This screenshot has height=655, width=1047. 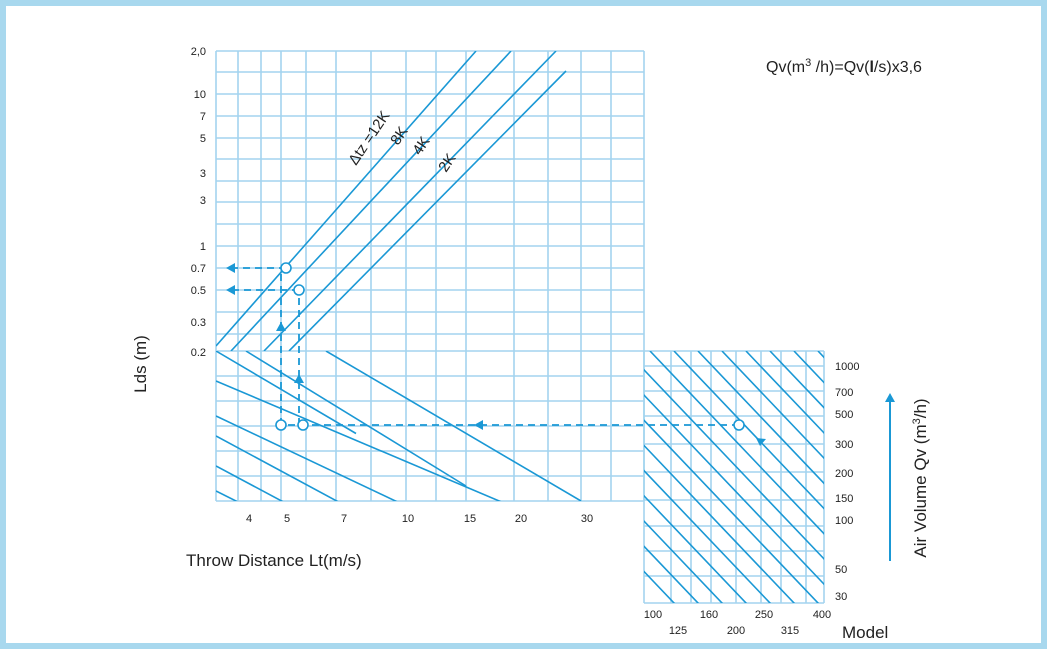 I want to click on throw-tick-label: 7, so click(x=344, y=519).